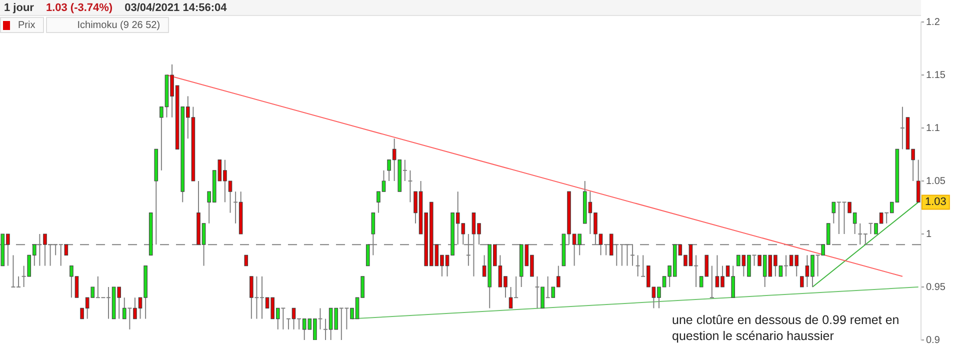 The image size is (964, 348). I want to click on chart-title: 1 jour, so click(19, 8).